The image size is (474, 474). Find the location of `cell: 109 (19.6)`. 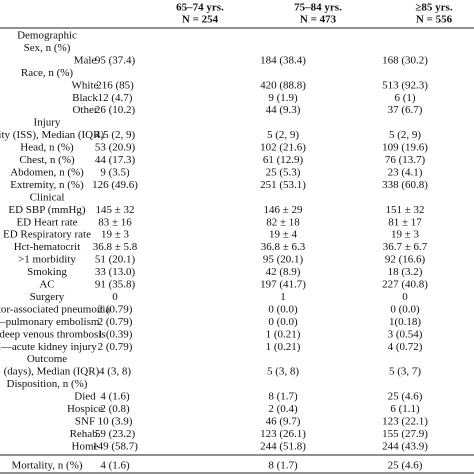

cell: 109 (19.6) is located at coordinates (405, 148).